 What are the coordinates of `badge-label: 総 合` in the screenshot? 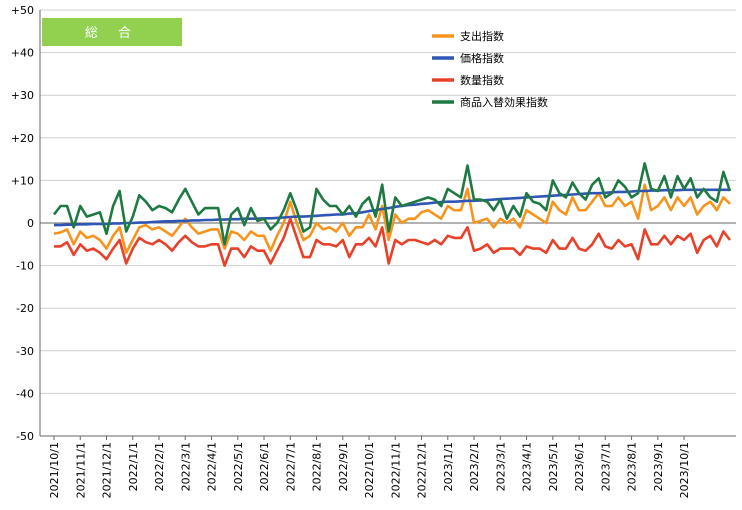 It's located at (112, 33).